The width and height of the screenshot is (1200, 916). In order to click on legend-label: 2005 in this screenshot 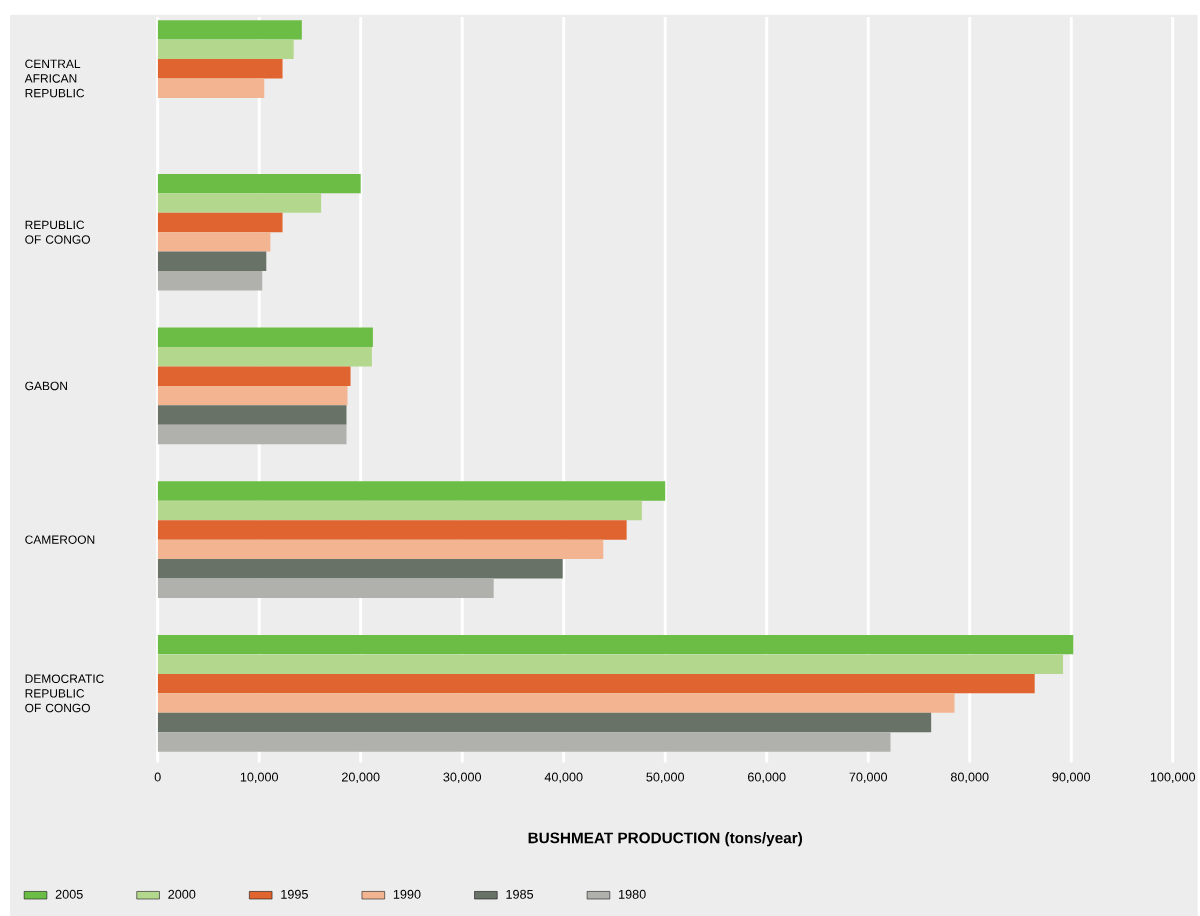, I will do `click(69, 894)`.